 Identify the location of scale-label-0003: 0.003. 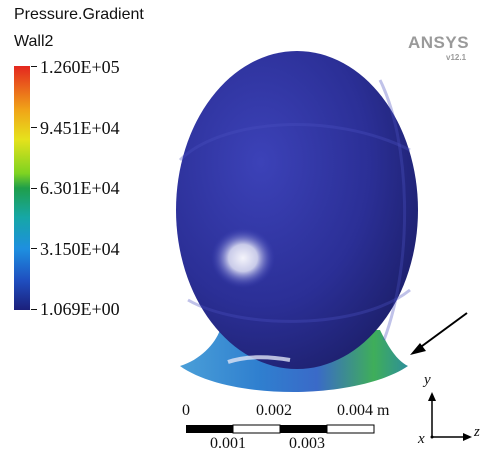
(307, 443).